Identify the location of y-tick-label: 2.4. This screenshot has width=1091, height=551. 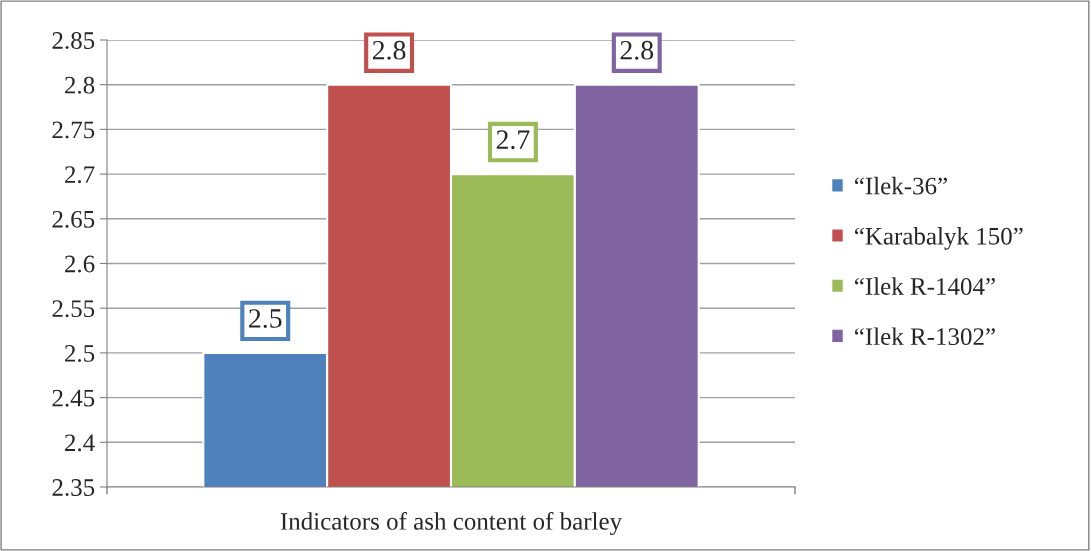
(80, 443).